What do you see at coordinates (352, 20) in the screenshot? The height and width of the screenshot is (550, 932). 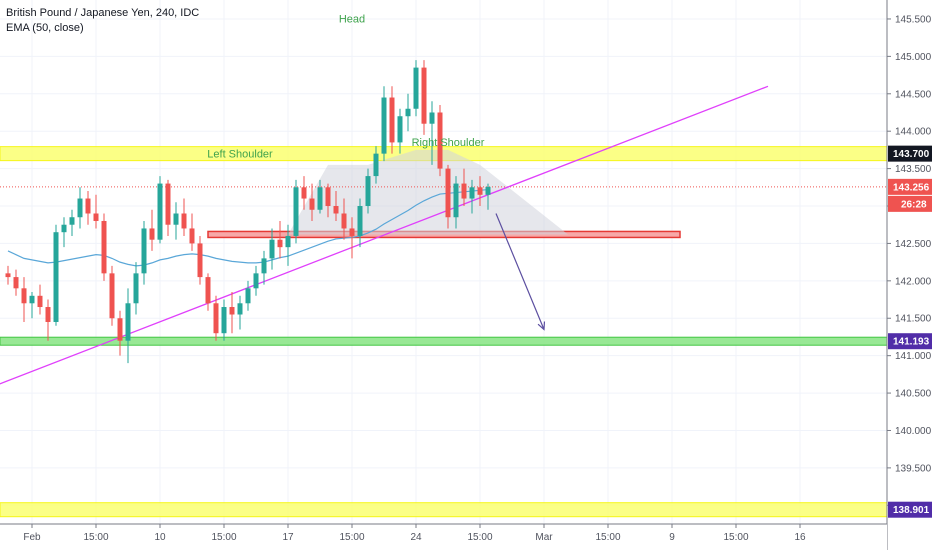 I see `pattern-label-head: Head` at bounding box center [352, 20].